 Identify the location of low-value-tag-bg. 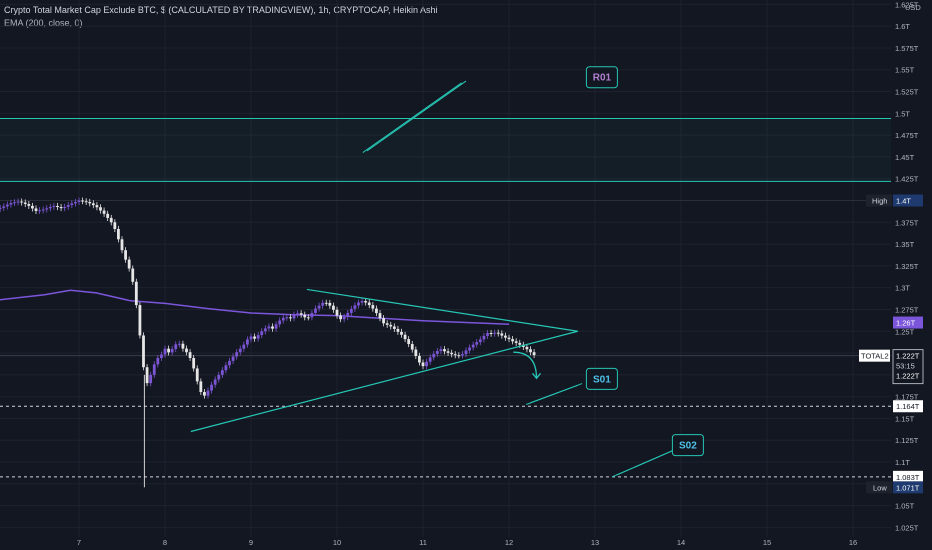
(908, 487).